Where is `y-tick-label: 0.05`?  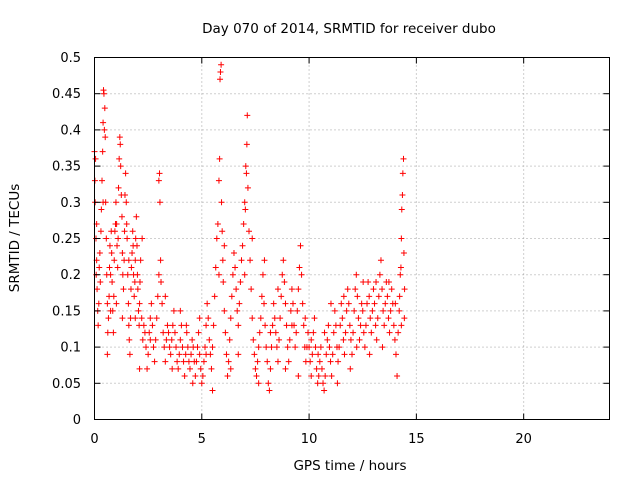 y-tick-label: 0.05 is located at coordinates (66, 384).